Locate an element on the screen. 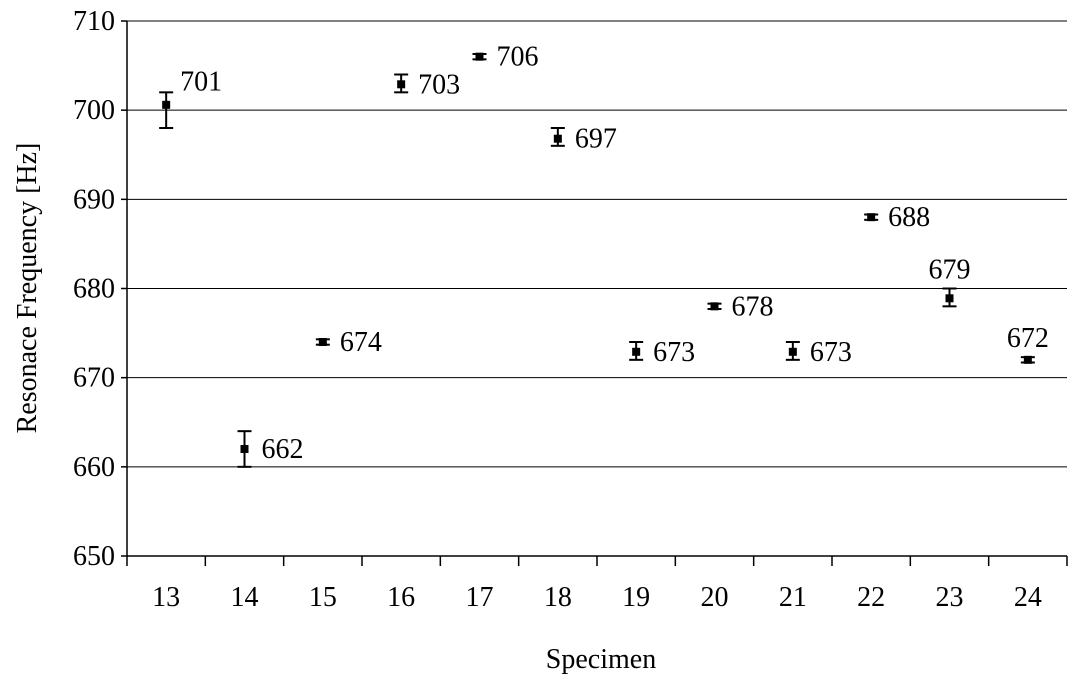  x-axis-ticks: 13 14 15 16 17 18 19 20 21 22 23 24 is located at coordinates (597, 584).